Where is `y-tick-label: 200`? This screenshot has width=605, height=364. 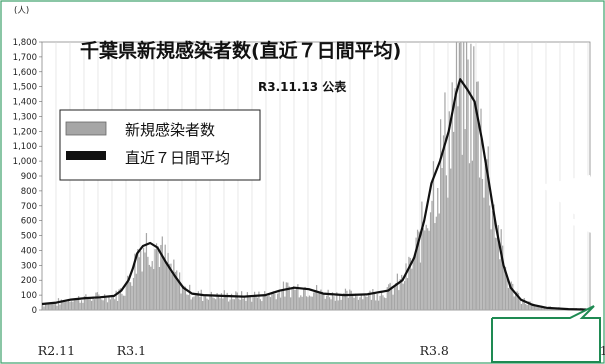
y-tick-label: 200 is located at coordinates (29, 281).